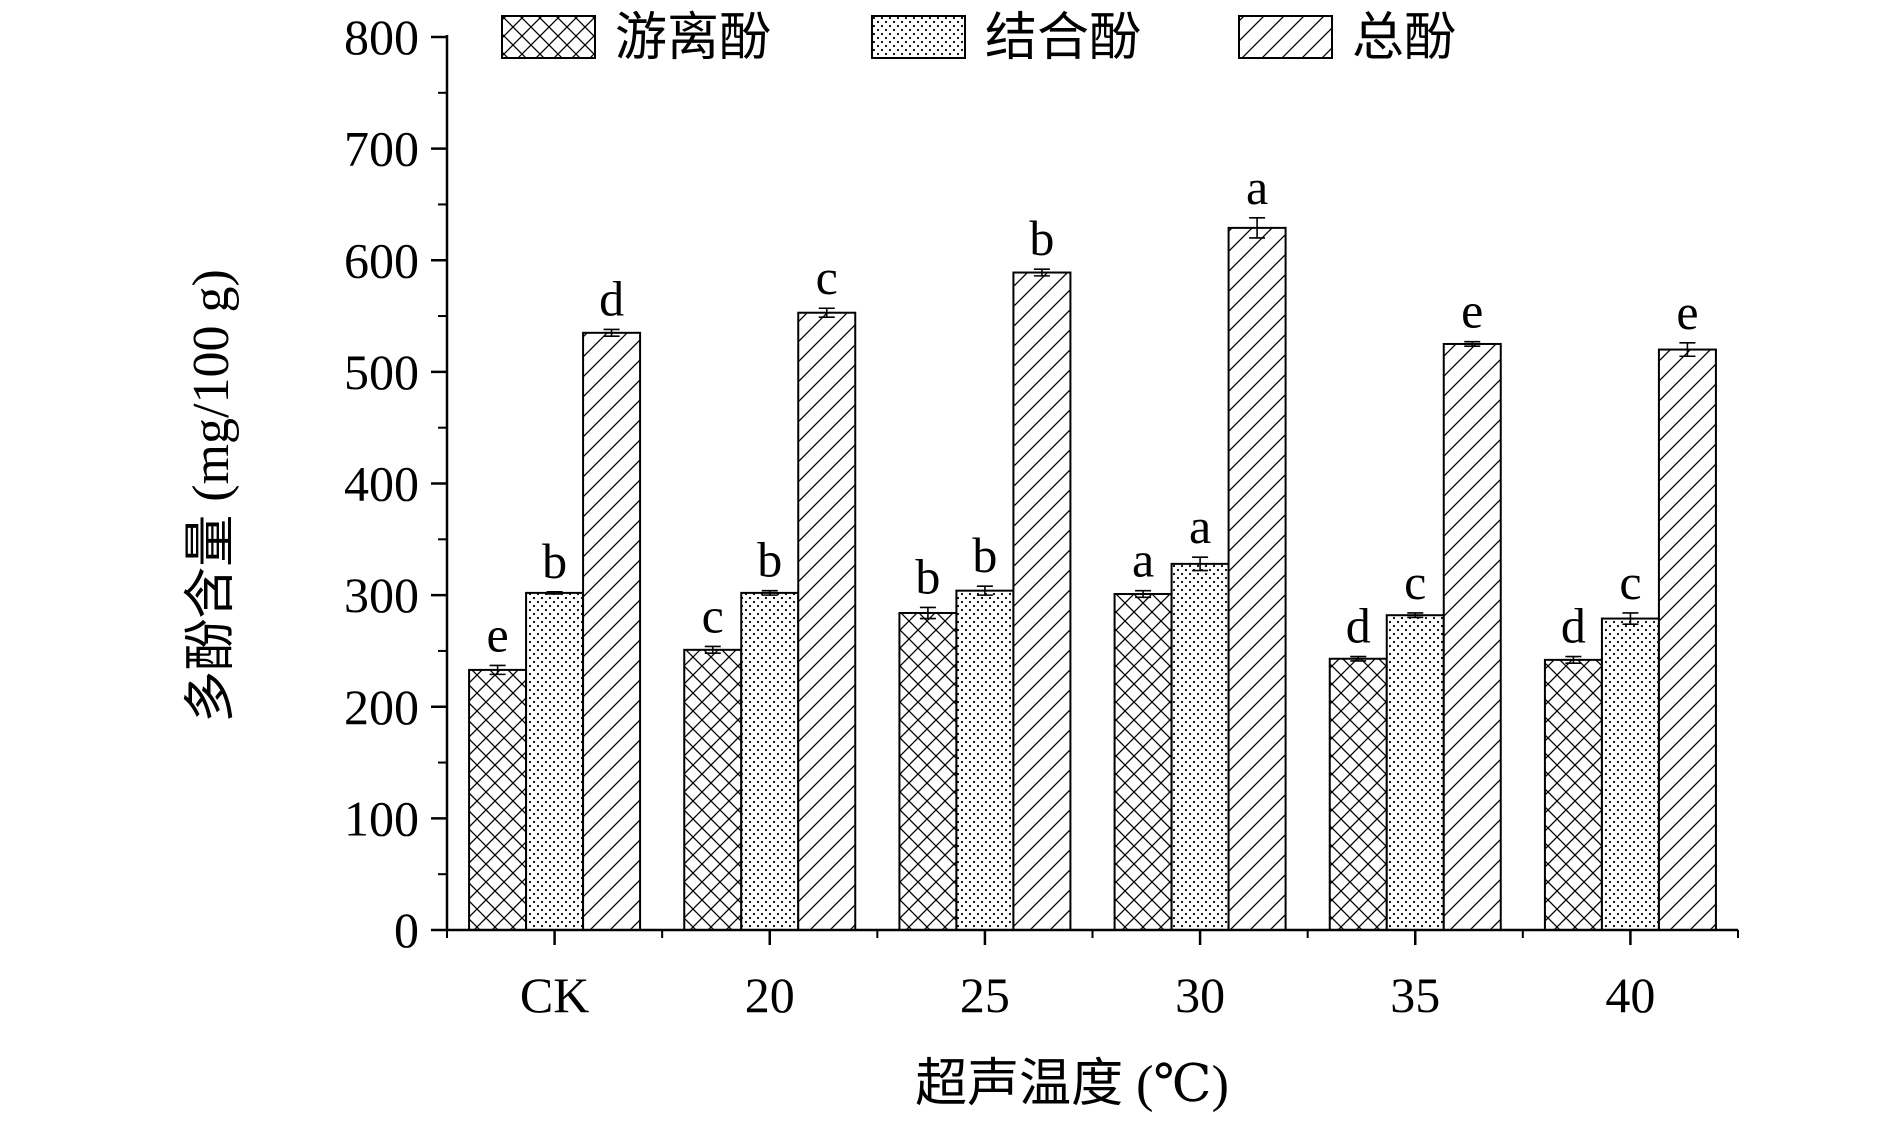 The width and height of the screenshot is (1890, 1124). I want to click on legend-item-0: 游离酚, so click(636, 38).